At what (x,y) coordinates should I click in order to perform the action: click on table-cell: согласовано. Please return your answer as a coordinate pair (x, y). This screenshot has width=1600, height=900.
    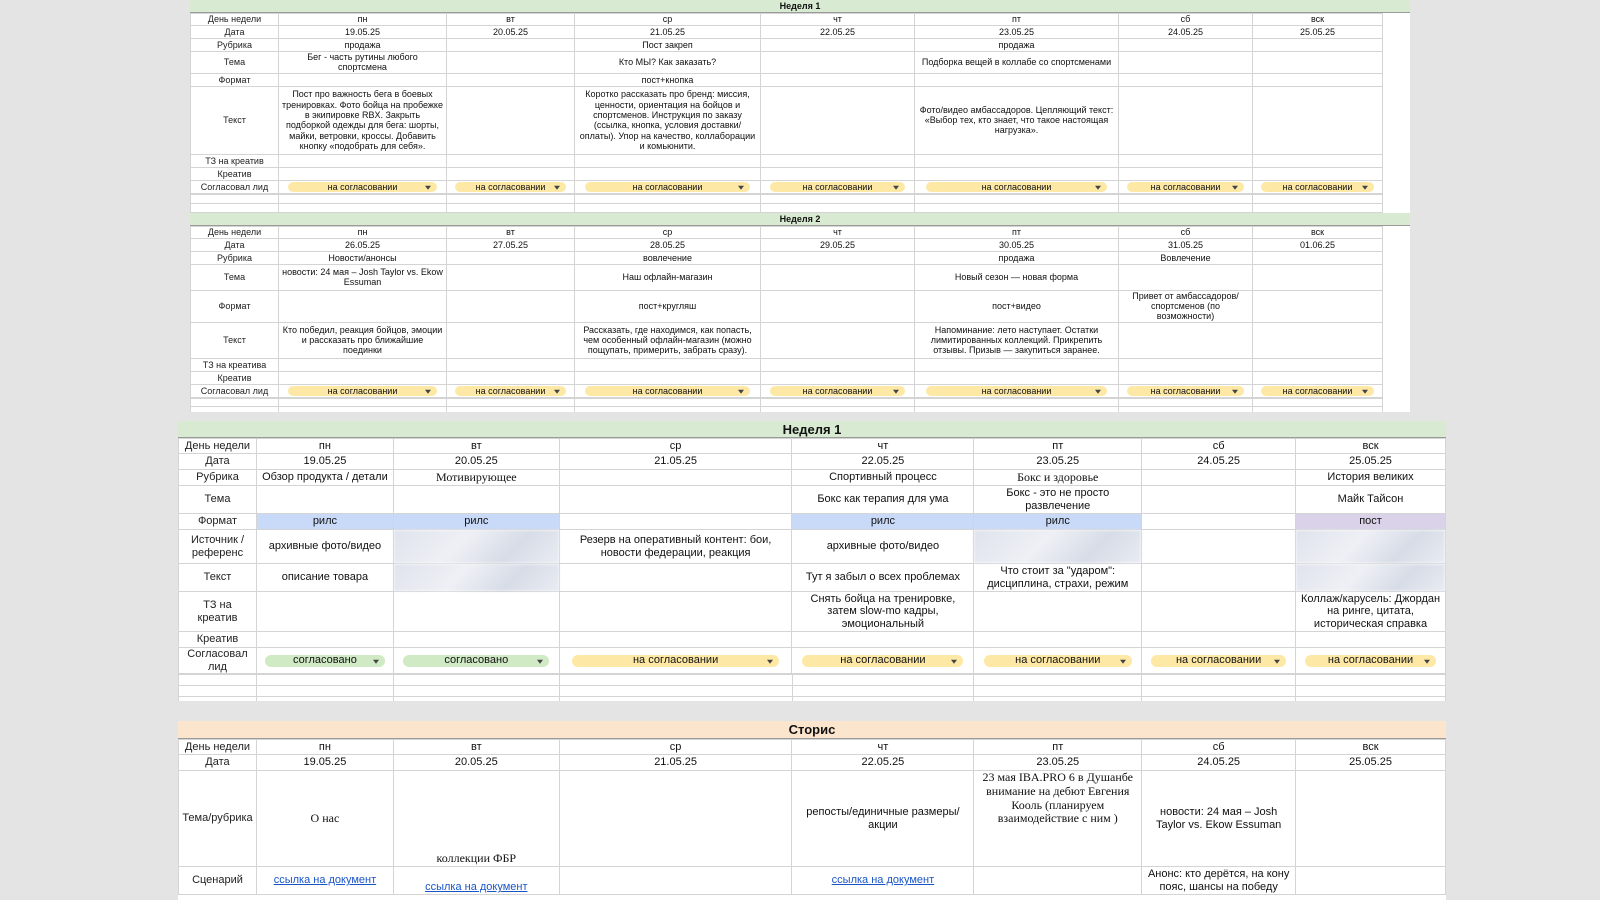
    Looking at the image, I should click on (476, 660).